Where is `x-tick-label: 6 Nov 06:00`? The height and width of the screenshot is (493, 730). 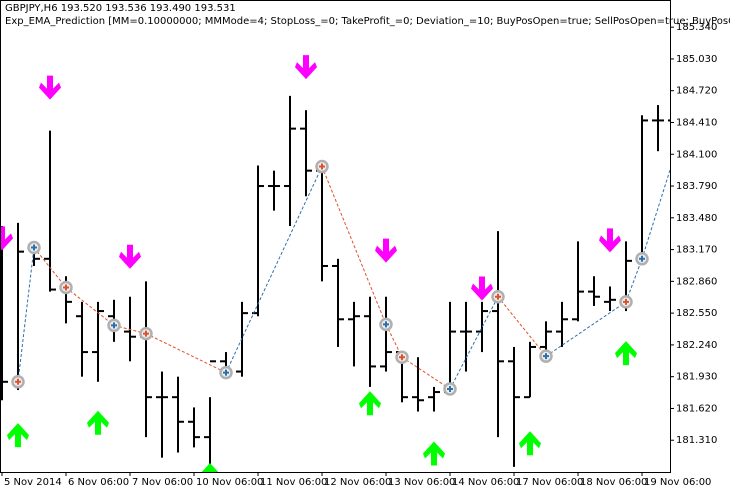
x-tick-label: 6 Nov 06:00 is located at coordinates (98, 482).